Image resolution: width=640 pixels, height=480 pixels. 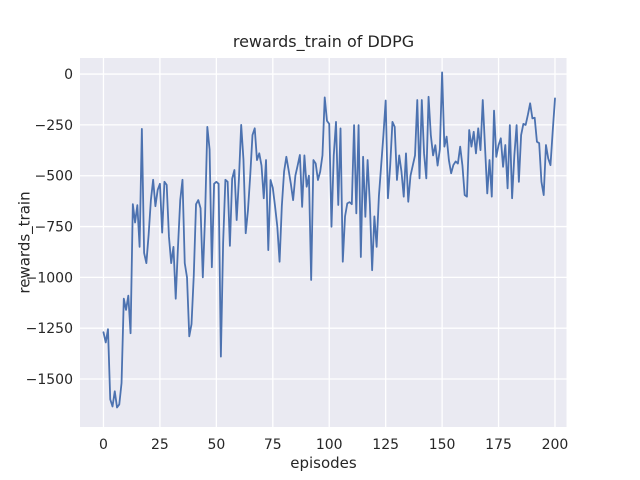 I want to click on y-tick-label: −1250, so click(x=49, y=329).